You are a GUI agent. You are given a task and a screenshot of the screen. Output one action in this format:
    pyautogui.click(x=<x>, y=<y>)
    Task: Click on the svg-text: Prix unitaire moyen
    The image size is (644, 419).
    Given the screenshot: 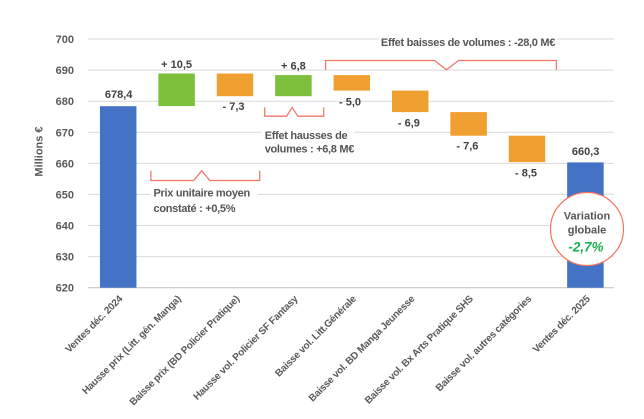 What is the action you would take?
    pyautogui.click(x=202, y=194)
    